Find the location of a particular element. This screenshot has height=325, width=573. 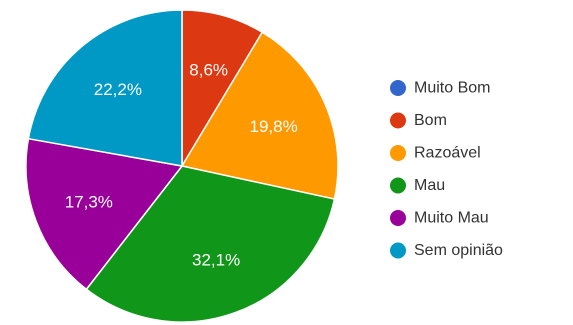

legend-label: Muito Mau is located at coordinates (451, 218).